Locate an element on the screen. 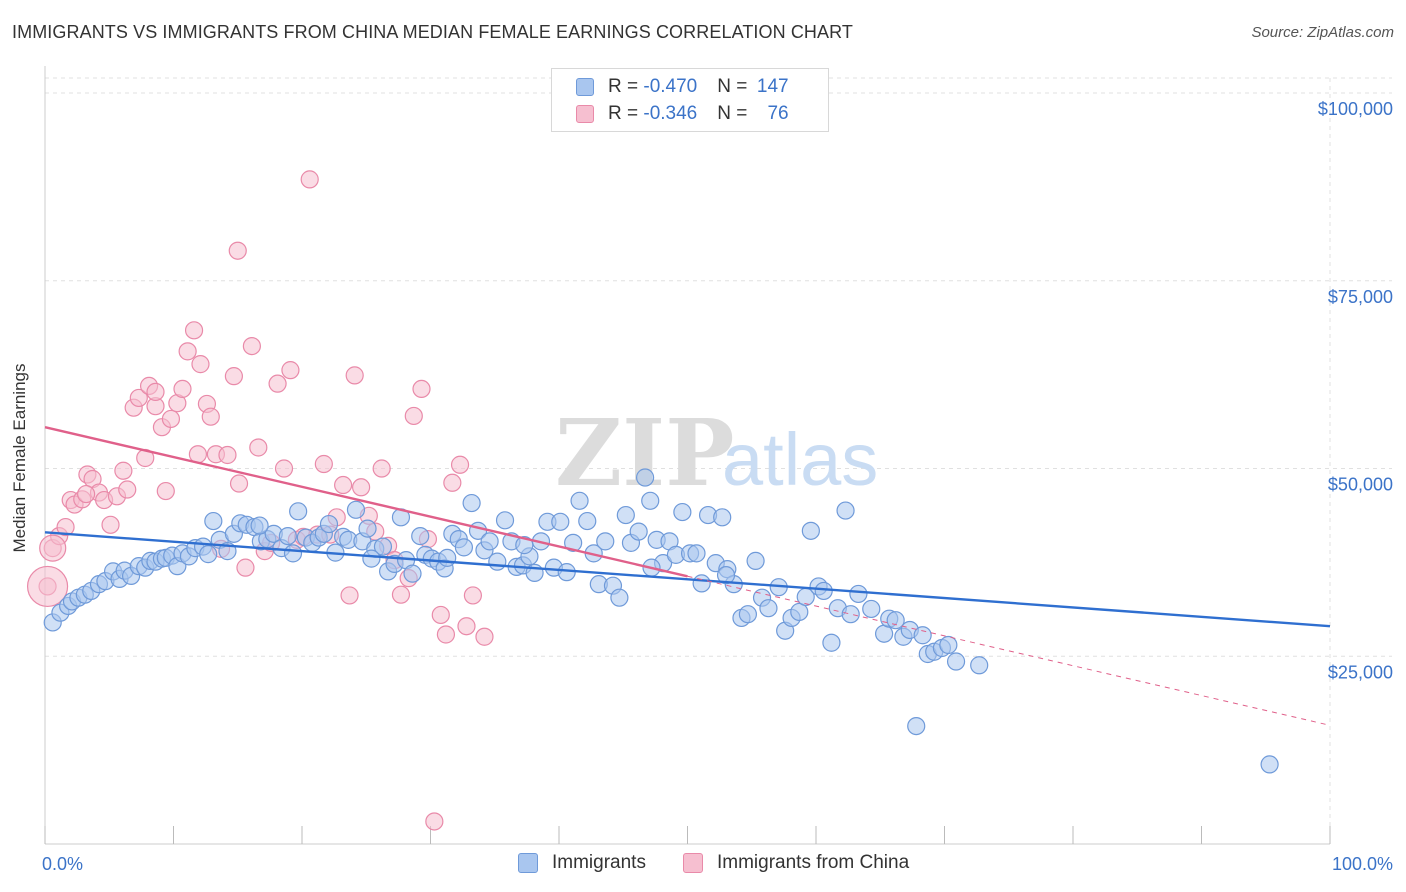  watermark-zip: ZIP is located at coordinates (644, 453).